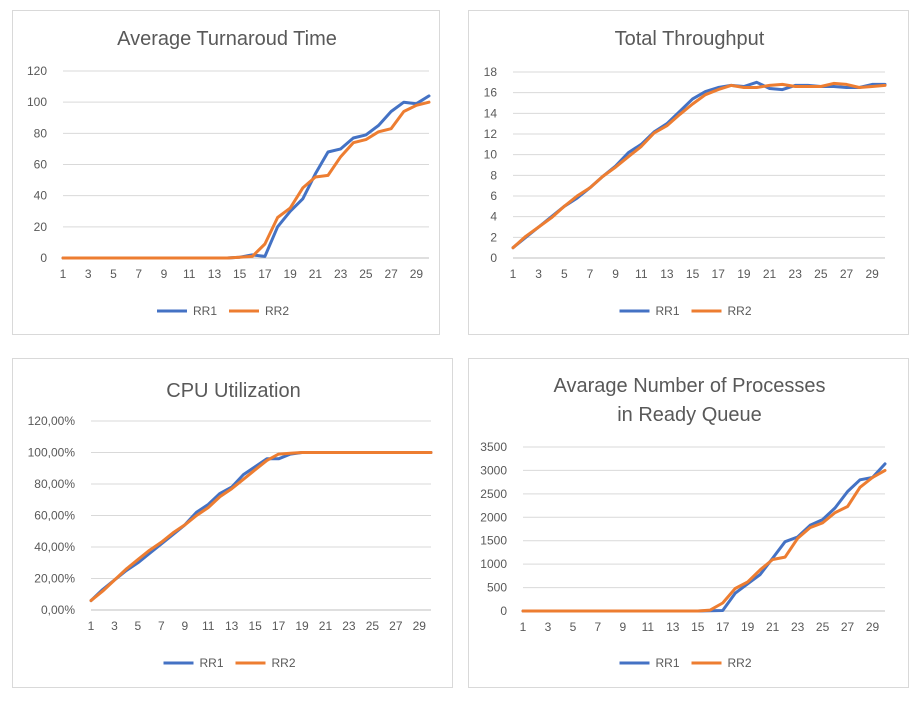  Describe the element at coordinates (233, 391) in the screenshot. I see `chart-title: CPU Utilization` at that location.